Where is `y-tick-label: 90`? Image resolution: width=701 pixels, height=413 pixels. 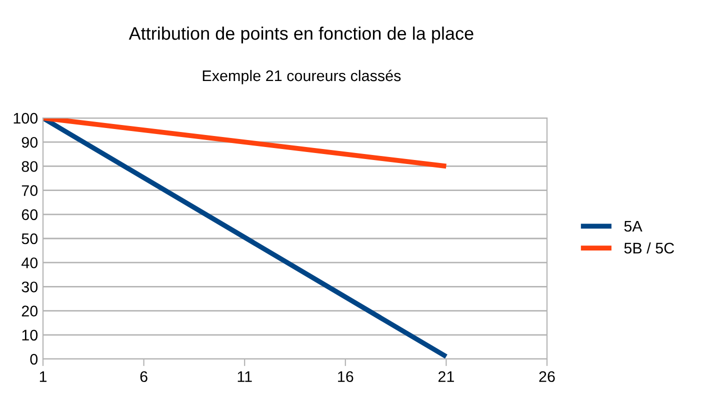 y-tick-label: 90 is located at coordinates (30, 142).